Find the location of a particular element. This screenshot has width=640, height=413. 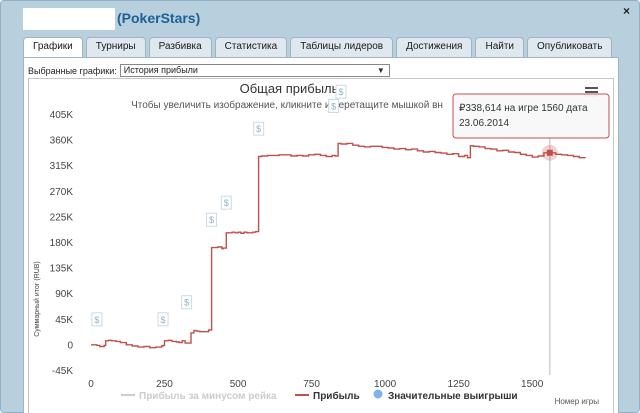

y-tick-label: 360K is located at coordinates (62, 141).